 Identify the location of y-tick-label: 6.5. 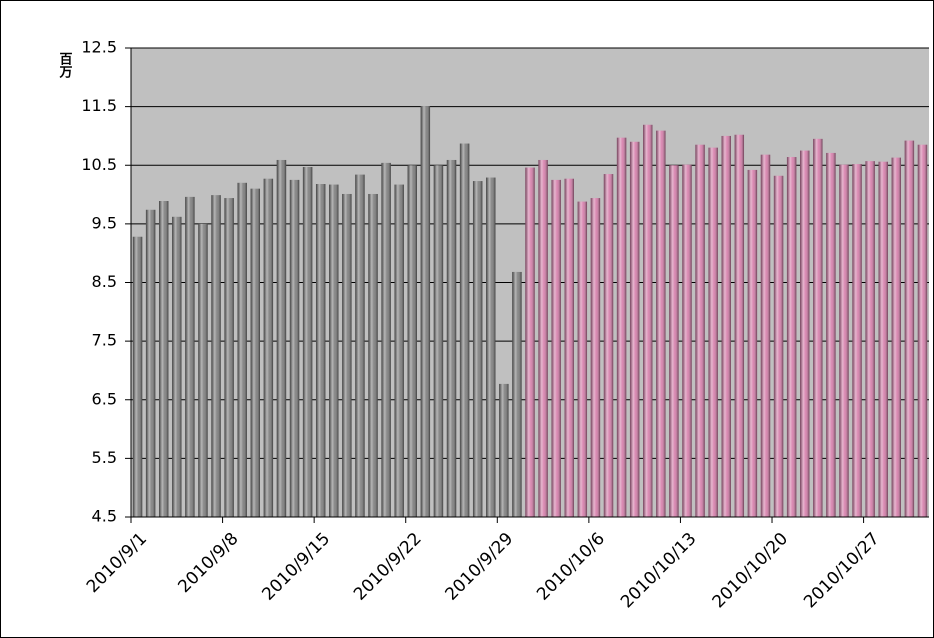
(104, 398).